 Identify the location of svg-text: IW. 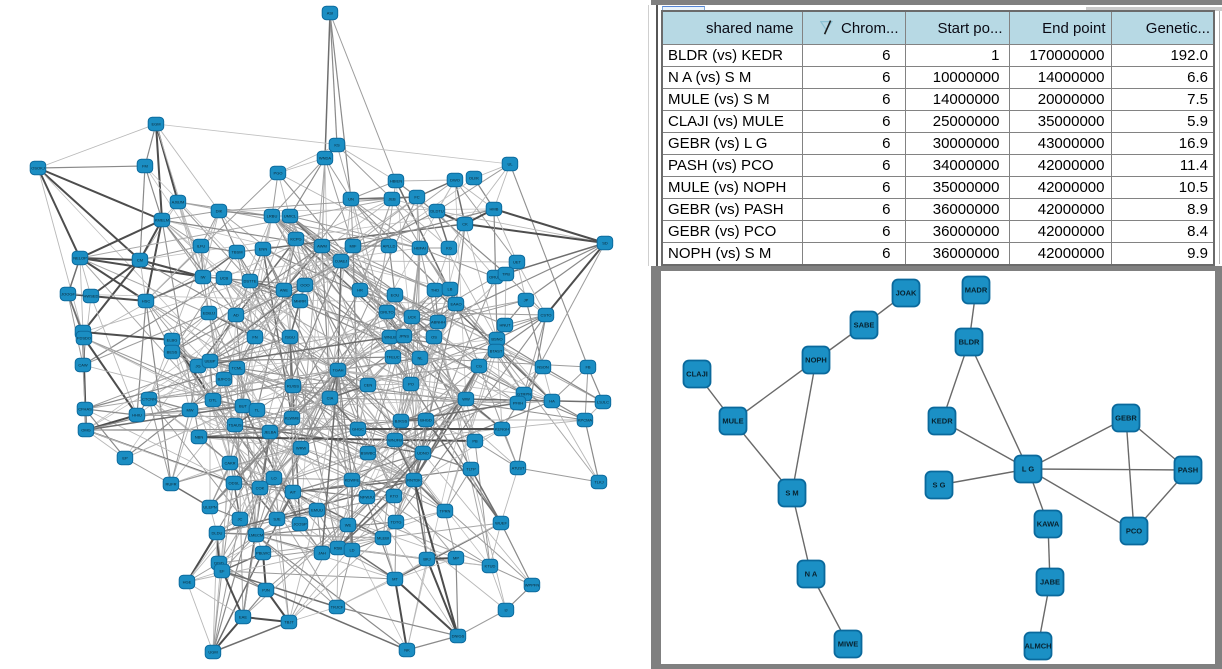
(203, 277).